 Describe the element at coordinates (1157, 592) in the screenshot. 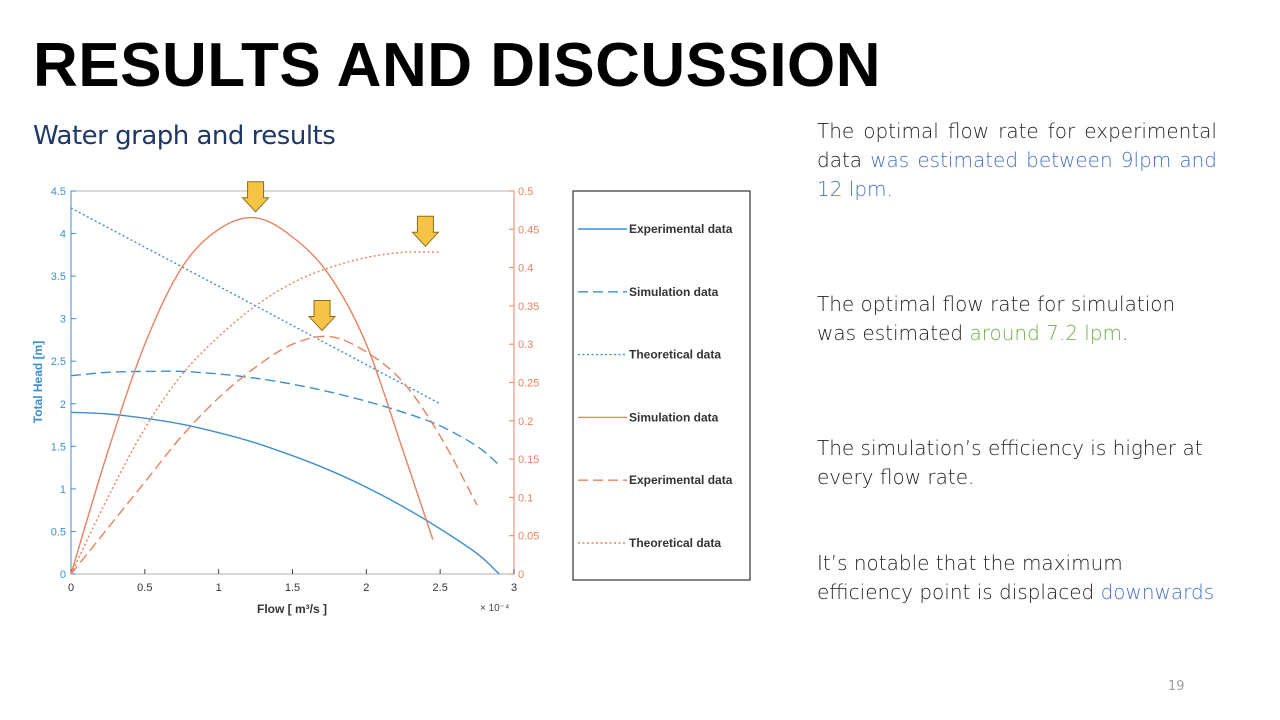

I see `note-text-segment: downwards` at that location.